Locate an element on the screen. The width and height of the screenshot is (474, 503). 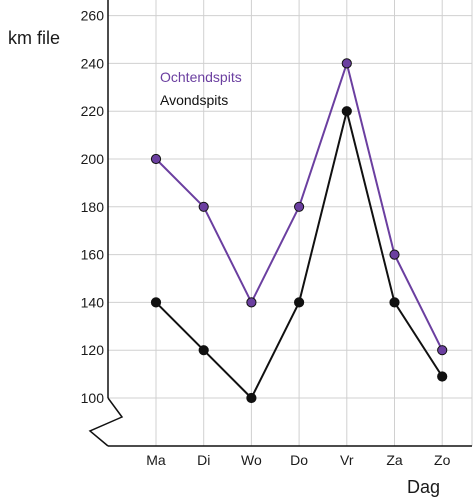
legend: Ochtendspits Avondspits is located at coordinates (201, 88).